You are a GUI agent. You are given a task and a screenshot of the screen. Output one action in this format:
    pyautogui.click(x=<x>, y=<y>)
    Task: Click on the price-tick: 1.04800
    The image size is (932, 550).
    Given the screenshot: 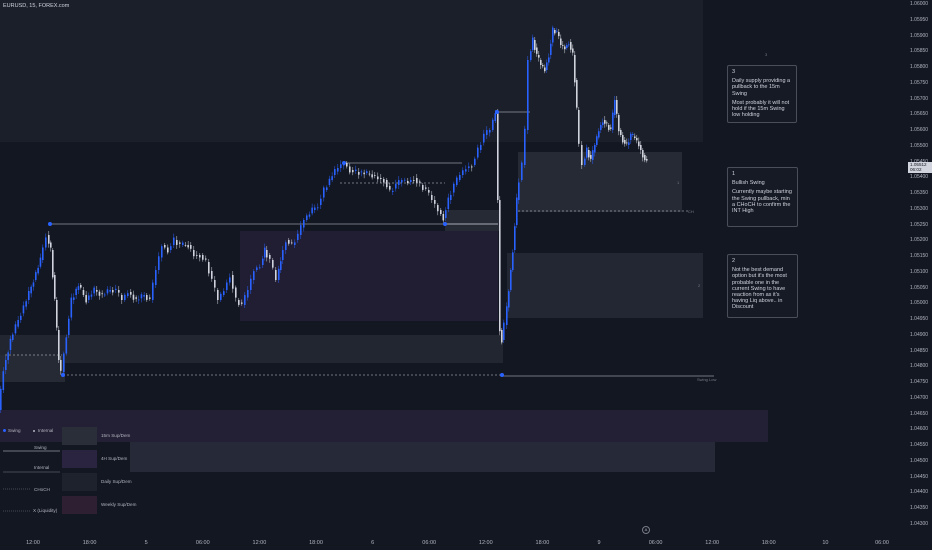 What is the action you would take?
    pyautogui.click(x=919, y=366)
    